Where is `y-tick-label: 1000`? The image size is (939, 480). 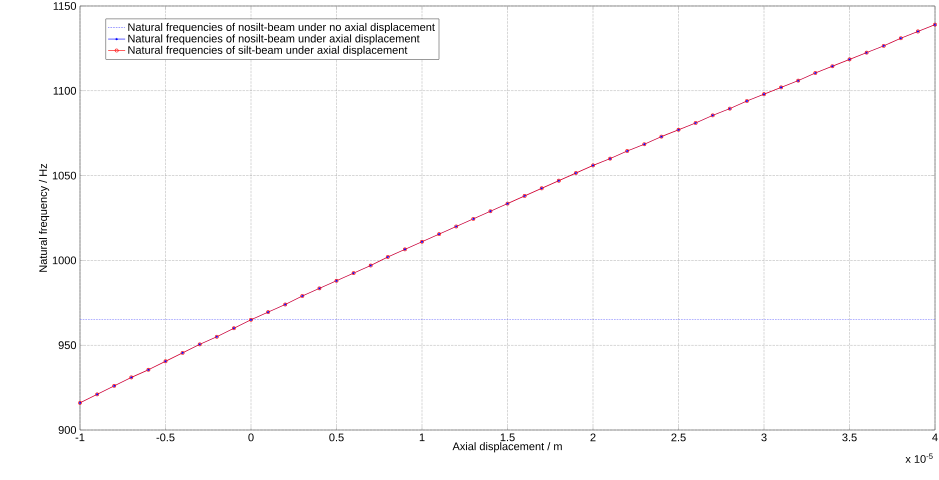
y-tick-label: 1000 is located at coordinates (64, 260).